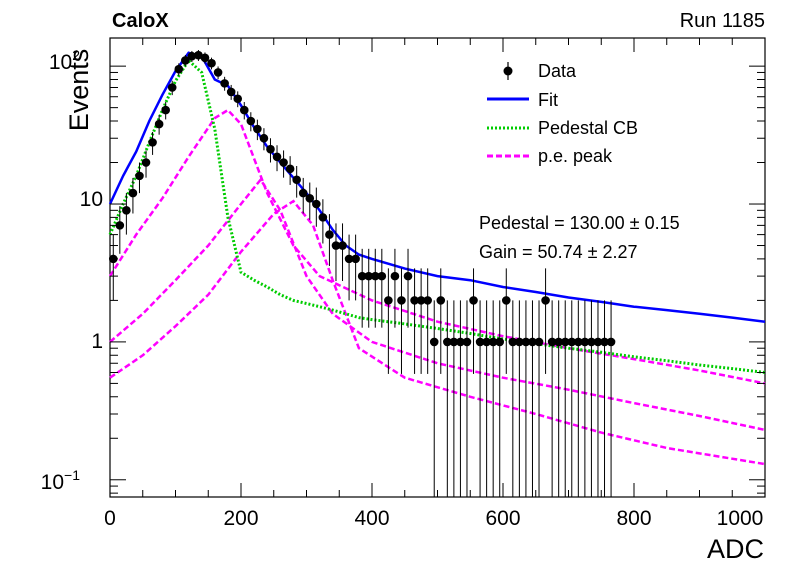  What do you see at coordinates (548, 100) in the screenshot?
I see `legend-label: Fit` at bounding box center [548, 100].